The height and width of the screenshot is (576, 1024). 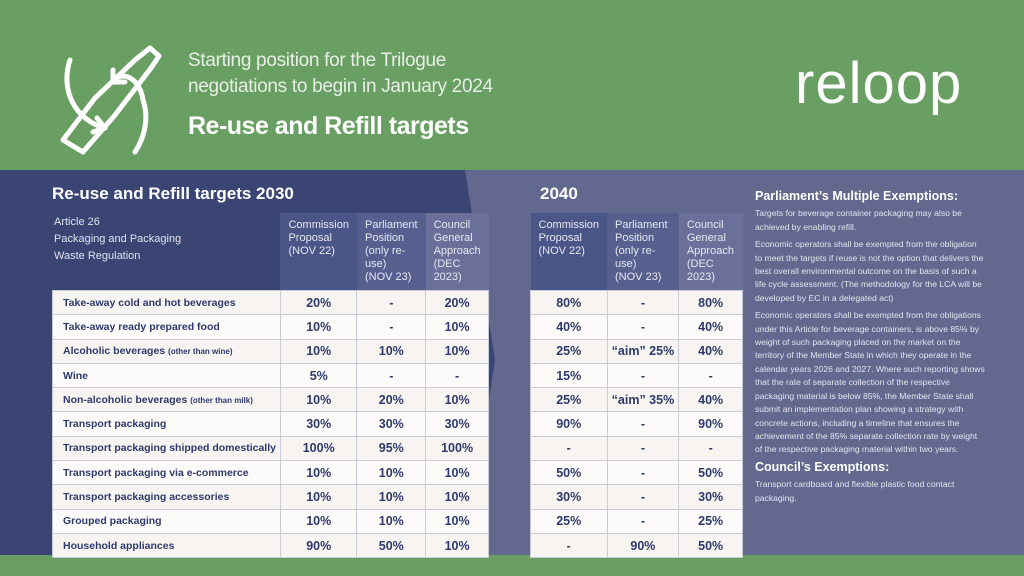 What do you see at coordinates (391, 448) in the screenshot?
I see `value-cell: 95%` at bounding box center [391, 448].